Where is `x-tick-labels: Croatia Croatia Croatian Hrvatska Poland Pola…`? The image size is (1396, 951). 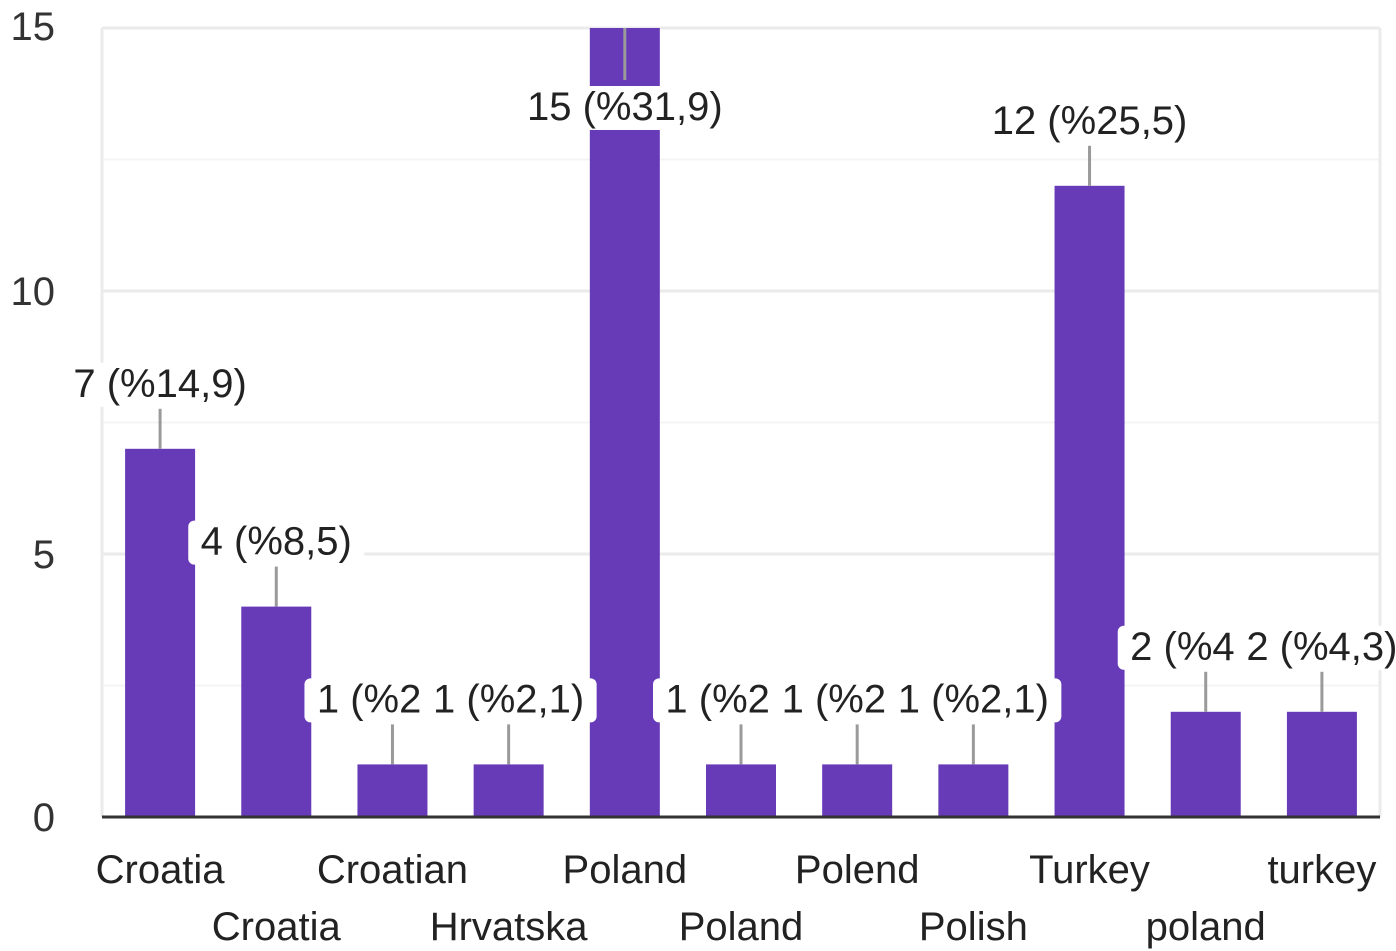
x-tick-labels: Croatia Croatia Croatian Hrvatska Poland Pola… is located at coordinates (736, 898).